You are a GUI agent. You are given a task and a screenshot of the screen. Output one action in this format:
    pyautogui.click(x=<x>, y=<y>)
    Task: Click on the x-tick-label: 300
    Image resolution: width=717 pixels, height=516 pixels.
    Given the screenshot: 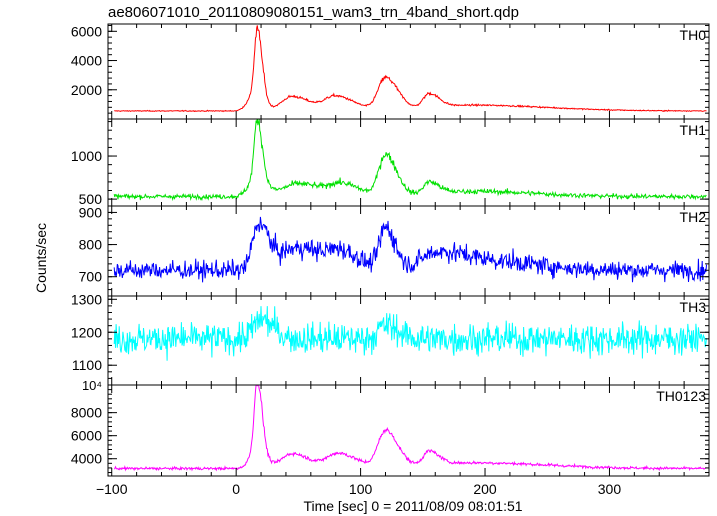 What is the action you would take?
    pyautogui.click(x=610, y=489)
    